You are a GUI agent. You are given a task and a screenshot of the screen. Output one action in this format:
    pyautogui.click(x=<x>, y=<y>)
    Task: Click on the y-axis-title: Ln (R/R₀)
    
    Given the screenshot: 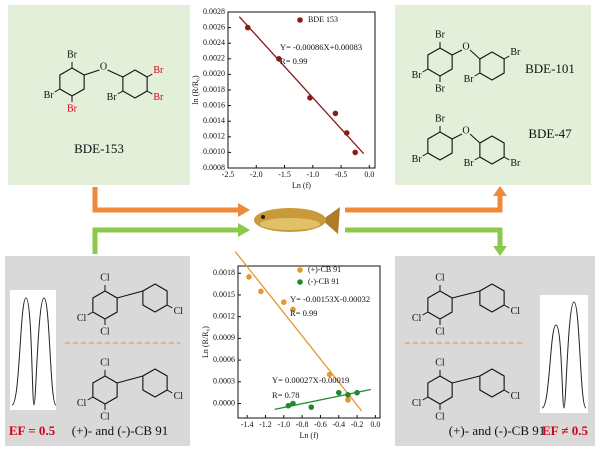 What is the action you would take?
    pyautogui.click(x=205, y=342)
    